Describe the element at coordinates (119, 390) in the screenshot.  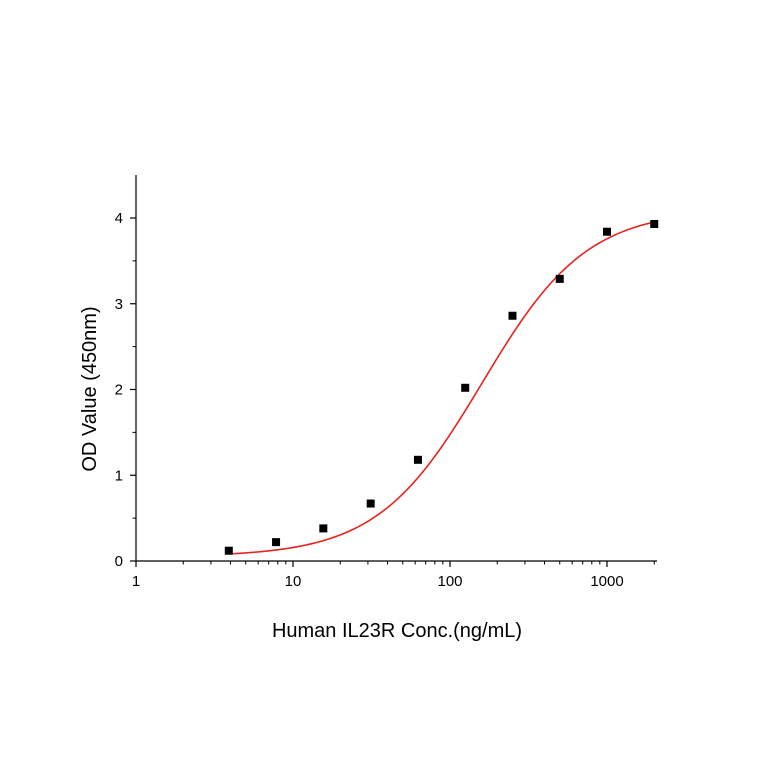
I see `y-tick-label: 2` at that location.